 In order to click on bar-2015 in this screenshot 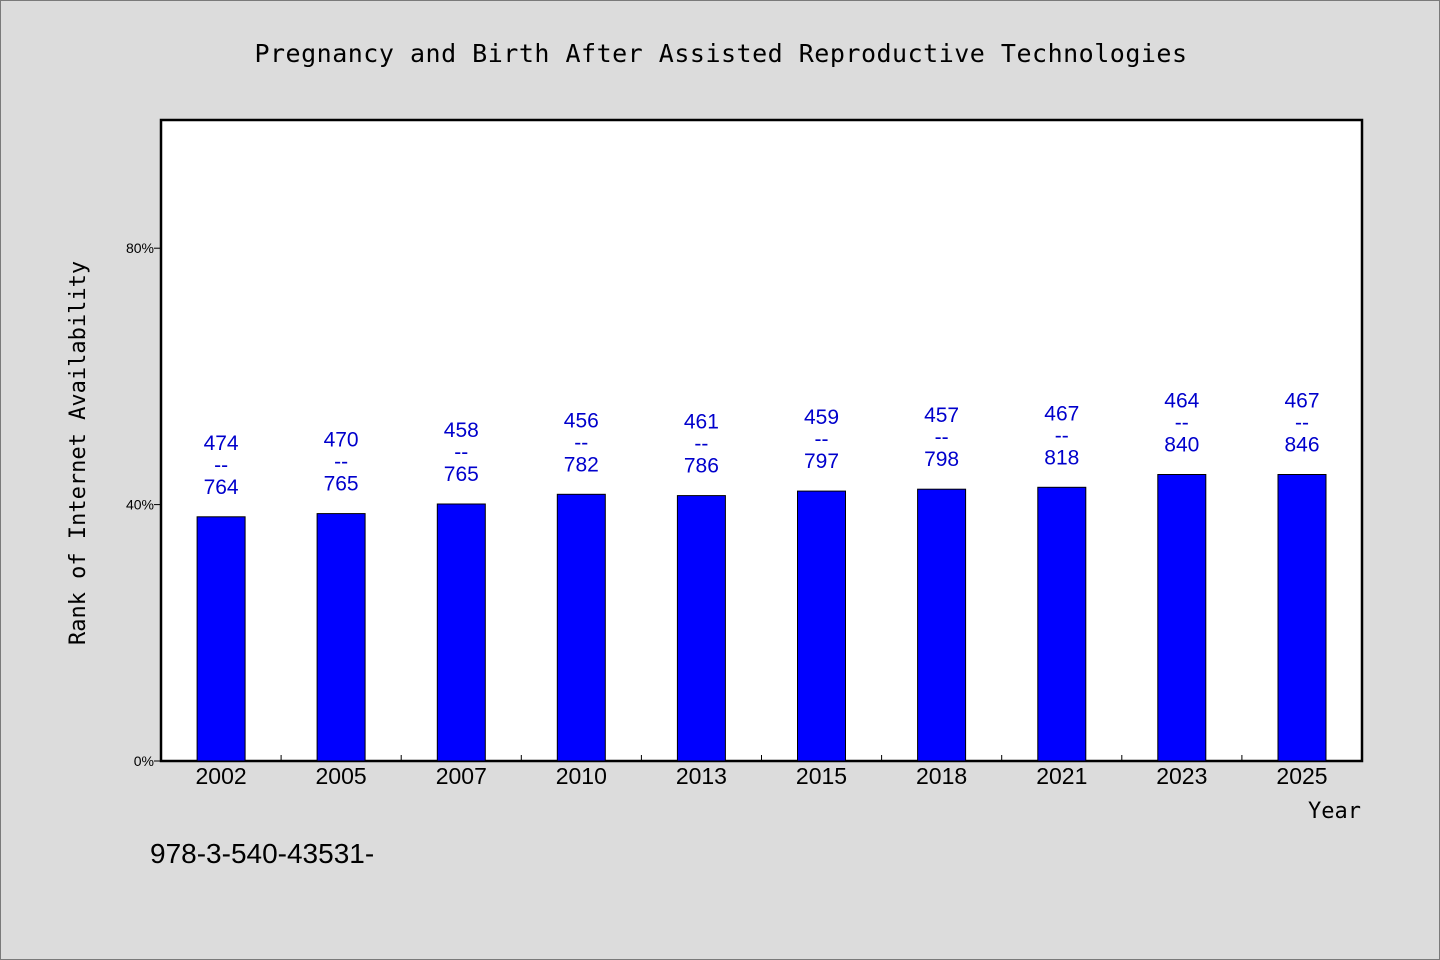, I will do `click(821, 626)`.